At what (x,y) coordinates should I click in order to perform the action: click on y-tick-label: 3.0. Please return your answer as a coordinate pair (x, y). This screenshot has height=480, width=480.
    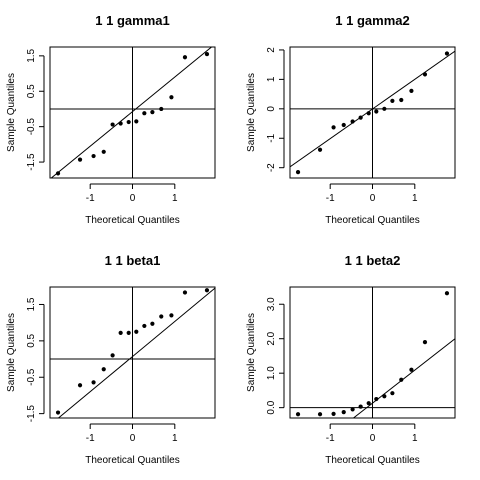
    Looking at the image, I should click on (271, 304).